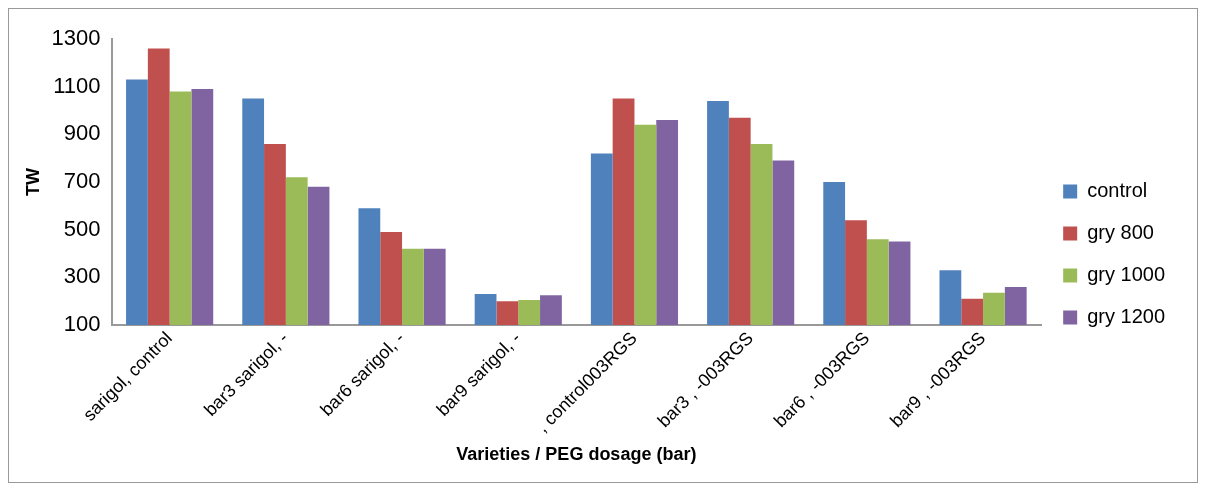 The image size is (1210, 497). I want to click on legend-label: control, so click(1117, 190).